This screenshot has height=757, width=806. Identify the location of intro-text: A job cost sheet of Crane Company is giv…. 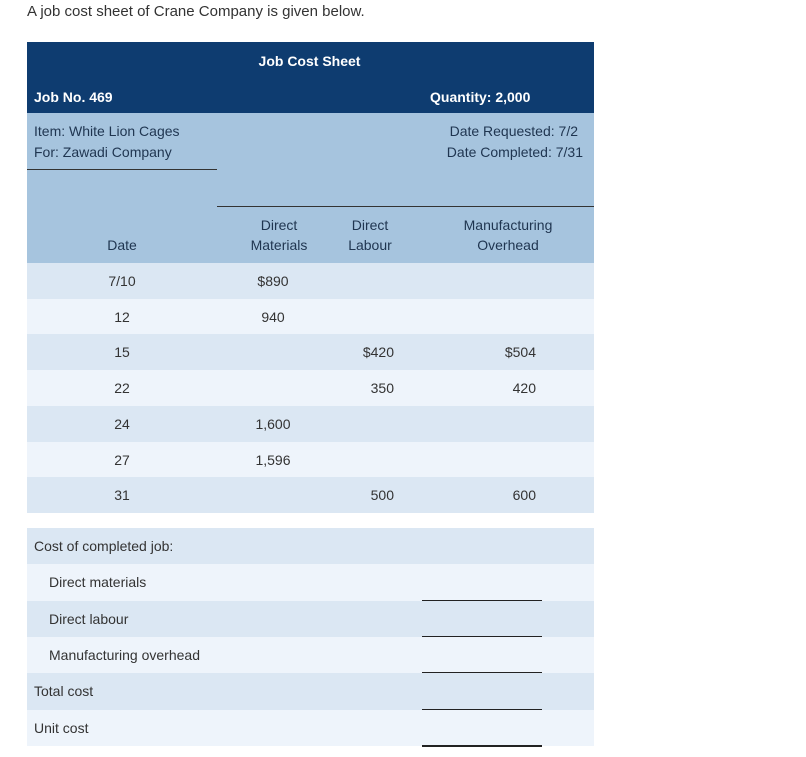
(196, 11).